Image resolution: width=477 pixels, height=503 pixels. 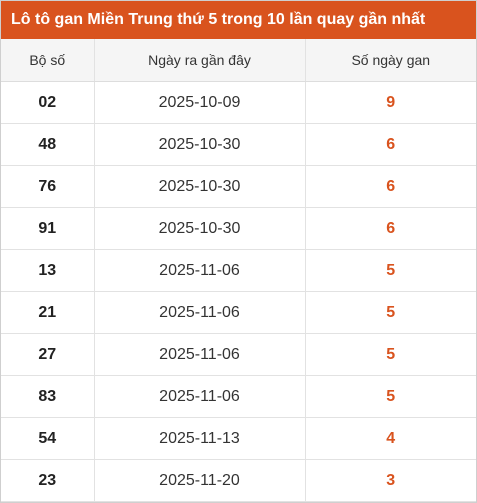 I want to click on row-date: 2025-11-20, so click(x=199, y=480).